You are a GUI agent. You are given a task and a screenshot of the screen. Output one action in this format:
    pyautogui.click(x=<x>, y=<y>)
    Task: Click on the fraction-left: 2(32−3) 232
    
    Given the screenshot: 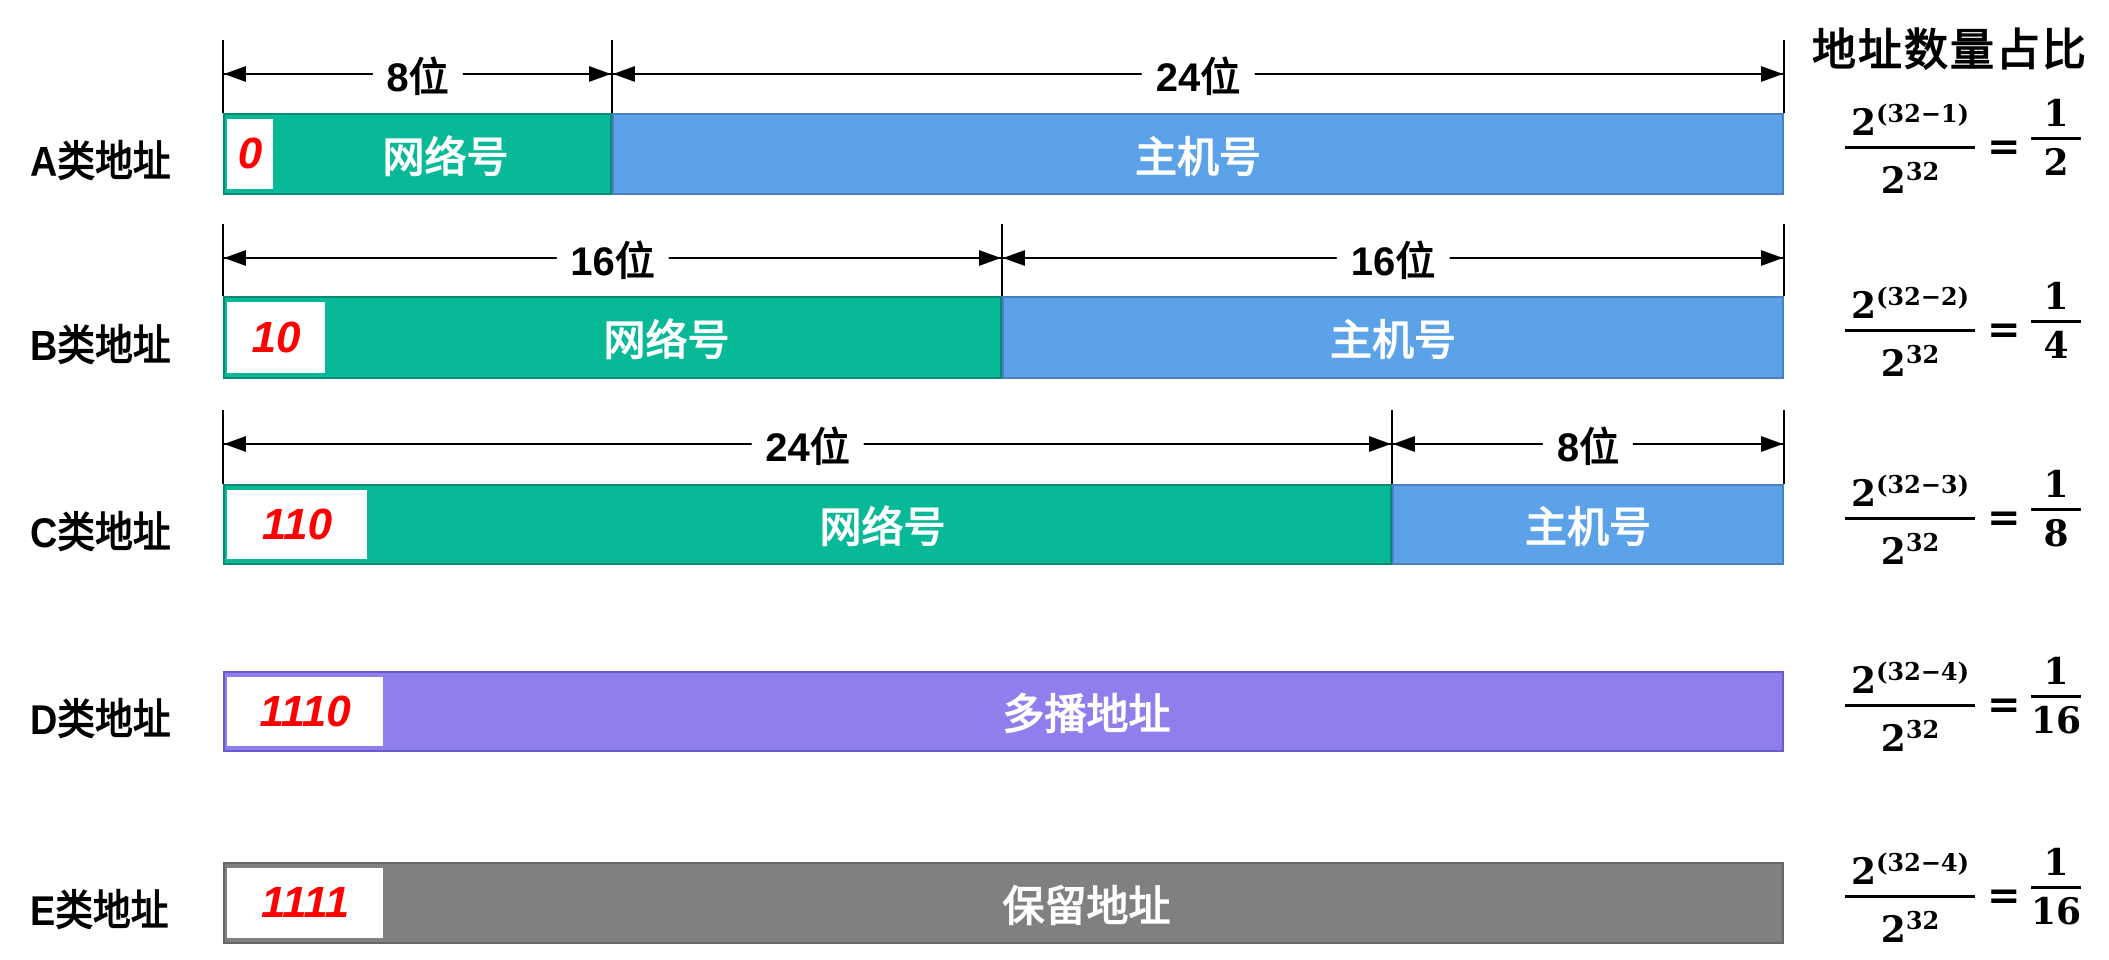 What is the action you would take?
    pyautogui.click(x=1910, y=518)
    